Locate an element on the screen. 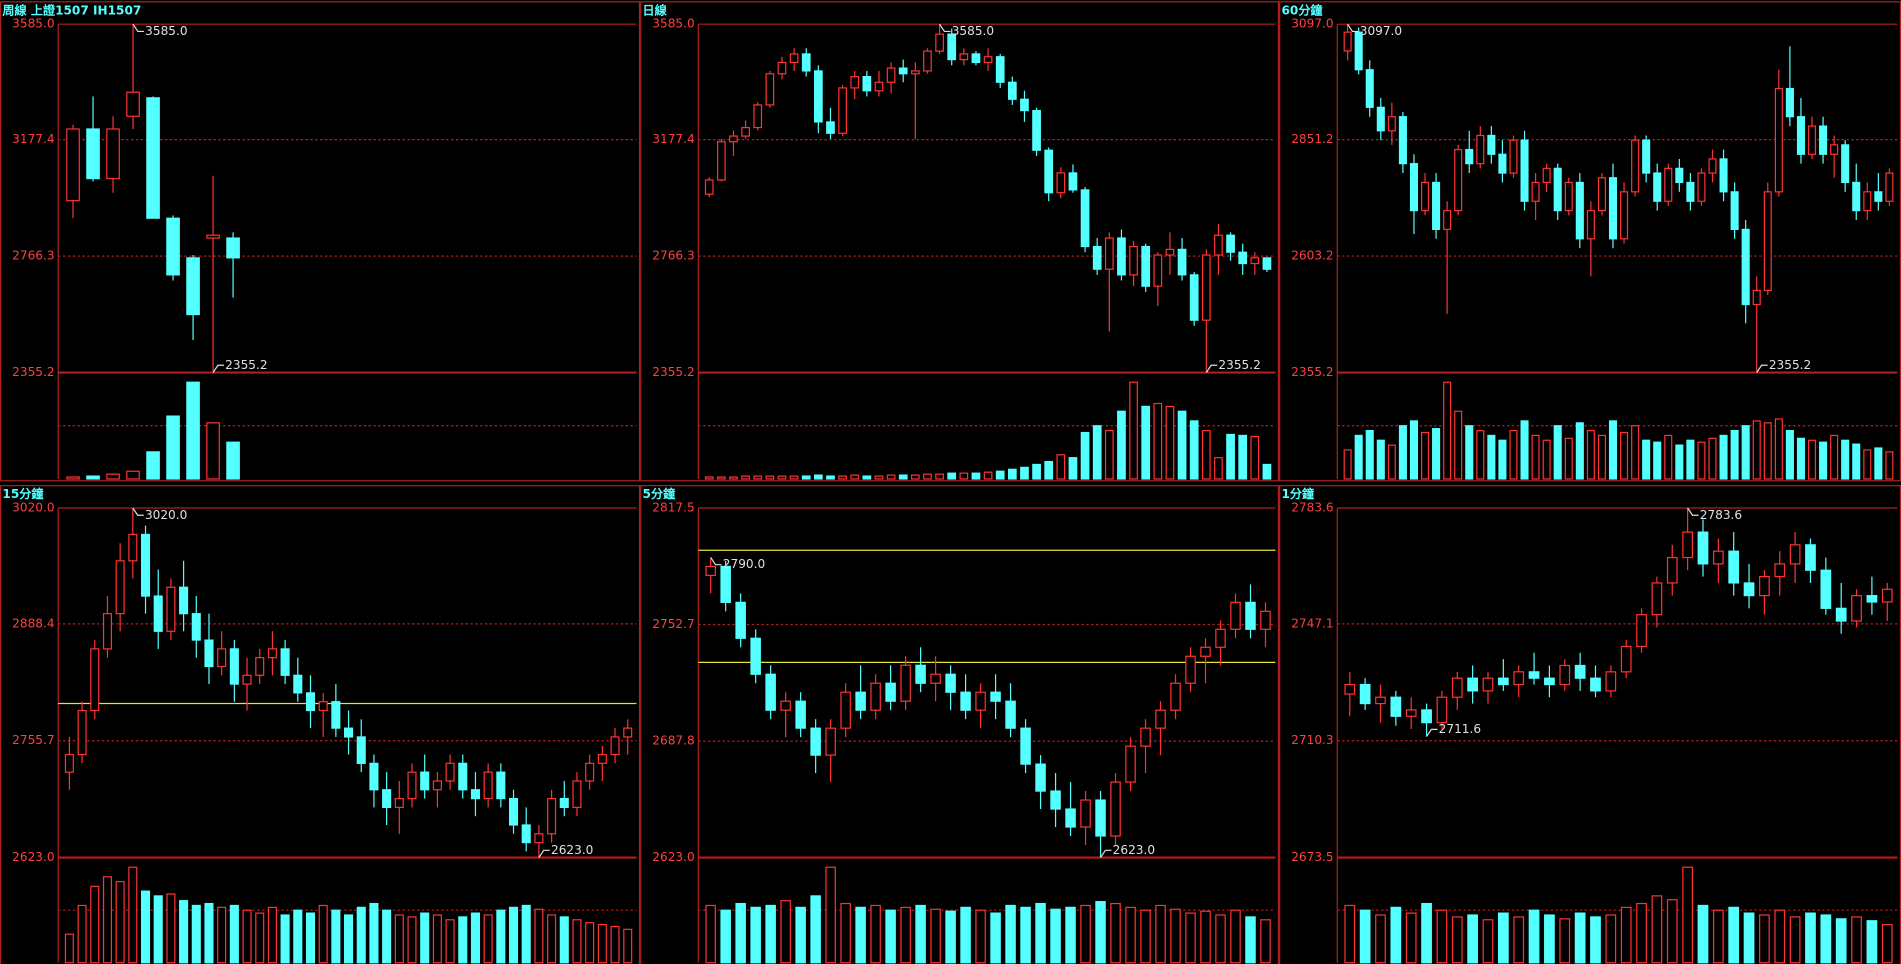 The height and width of the screenshot is (964, 1901). extreme-label: 2623.0 is located at coordinates (572, 850).